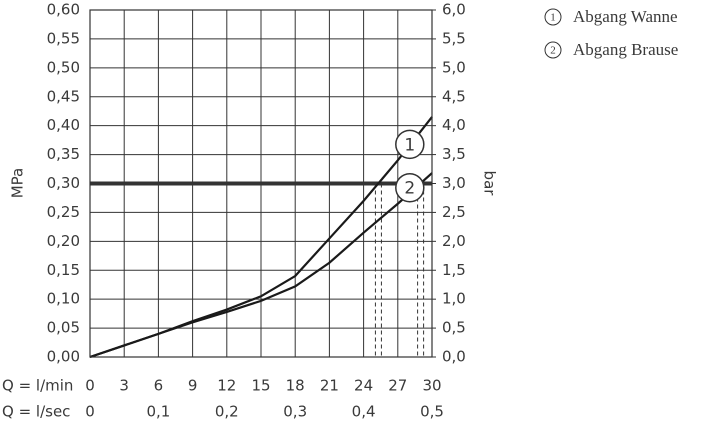  What do you see at coordinates (63, 96) in the screenshot?
I see `y-tick-label: 0,45` at bounding box center [63, 96].